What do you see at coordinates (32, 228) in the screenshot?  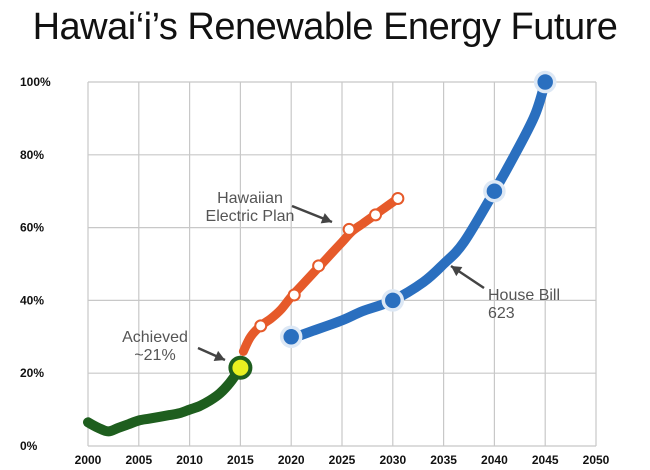 I see `y-tick-label: 60%` at bounding box center [32, 228].